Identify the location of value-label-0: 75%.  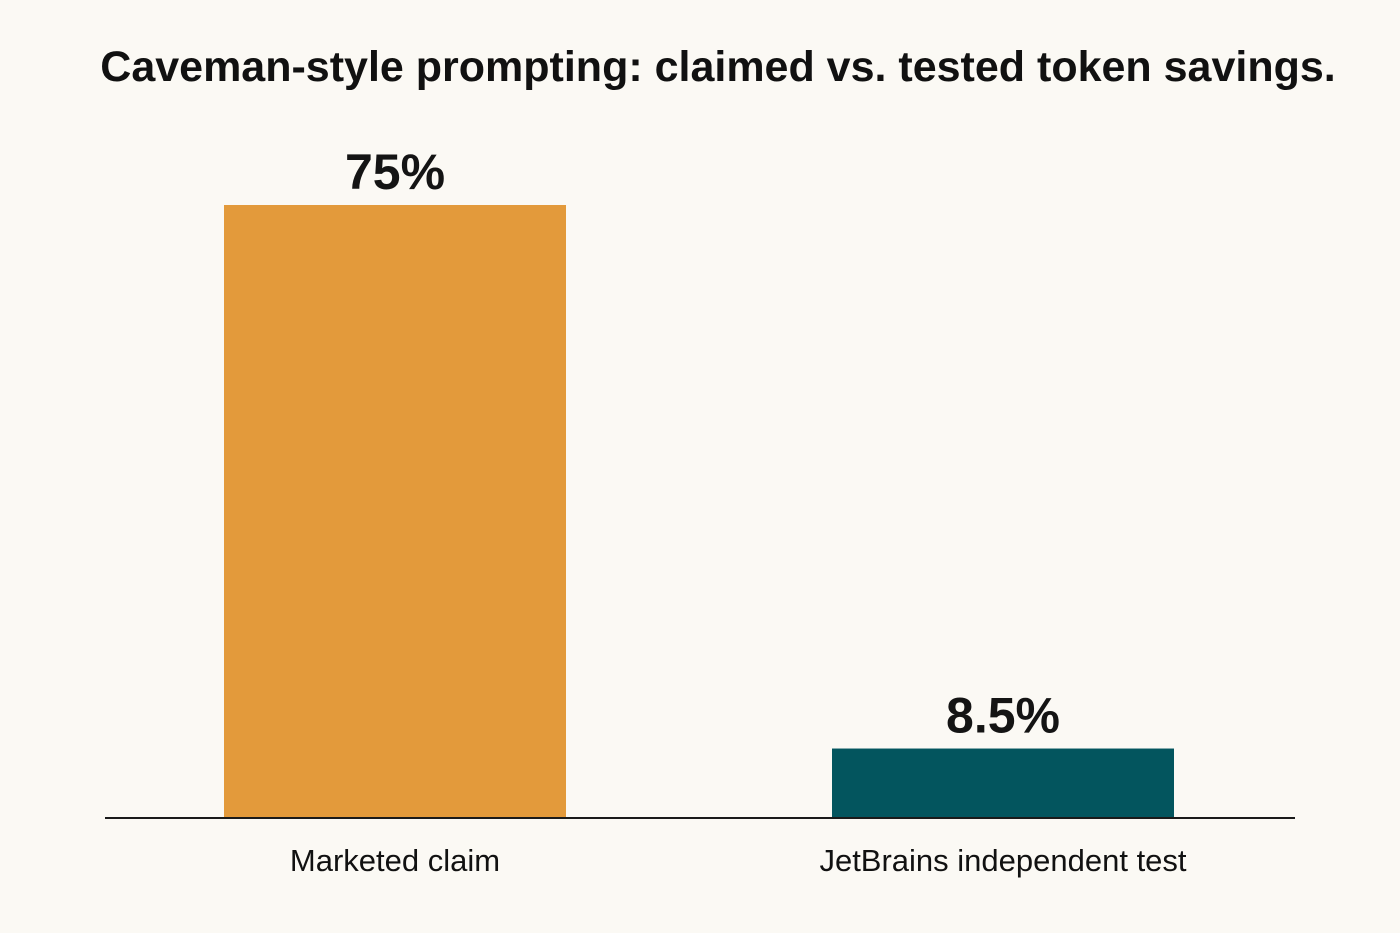
(395, 172).